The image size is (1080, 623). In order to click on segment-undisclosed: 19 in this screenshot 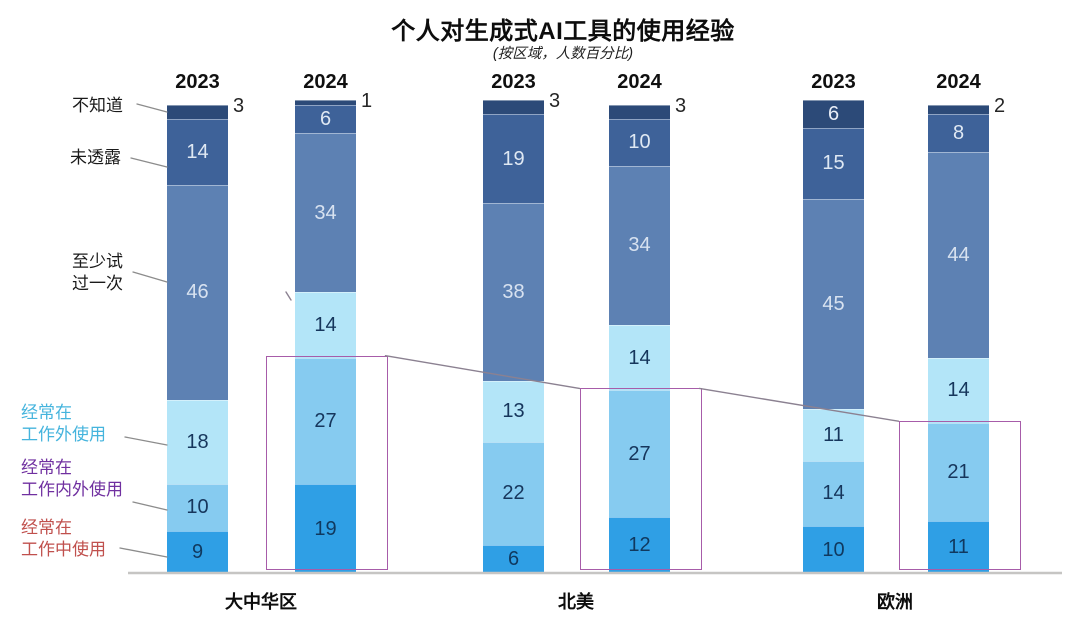, I will do `click(513, 159)`.